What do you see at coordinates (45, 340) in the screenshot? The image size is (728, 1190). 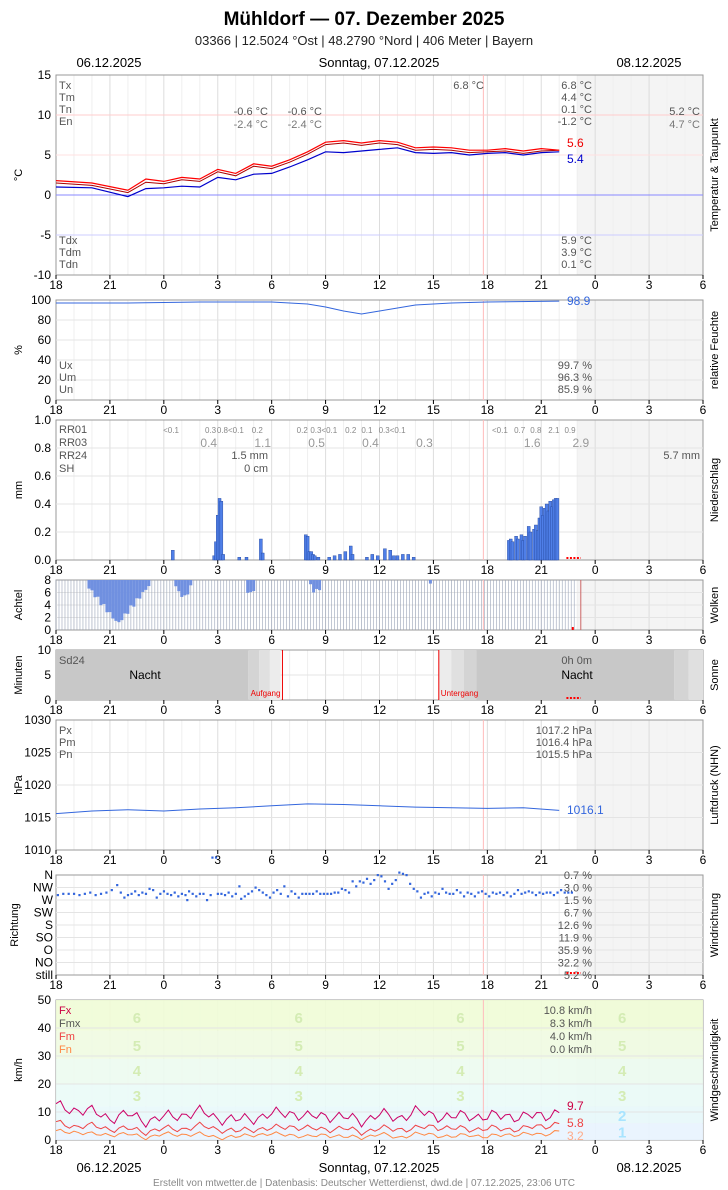 I see `y-tick-label: 60` at bounding box center [45, 340].